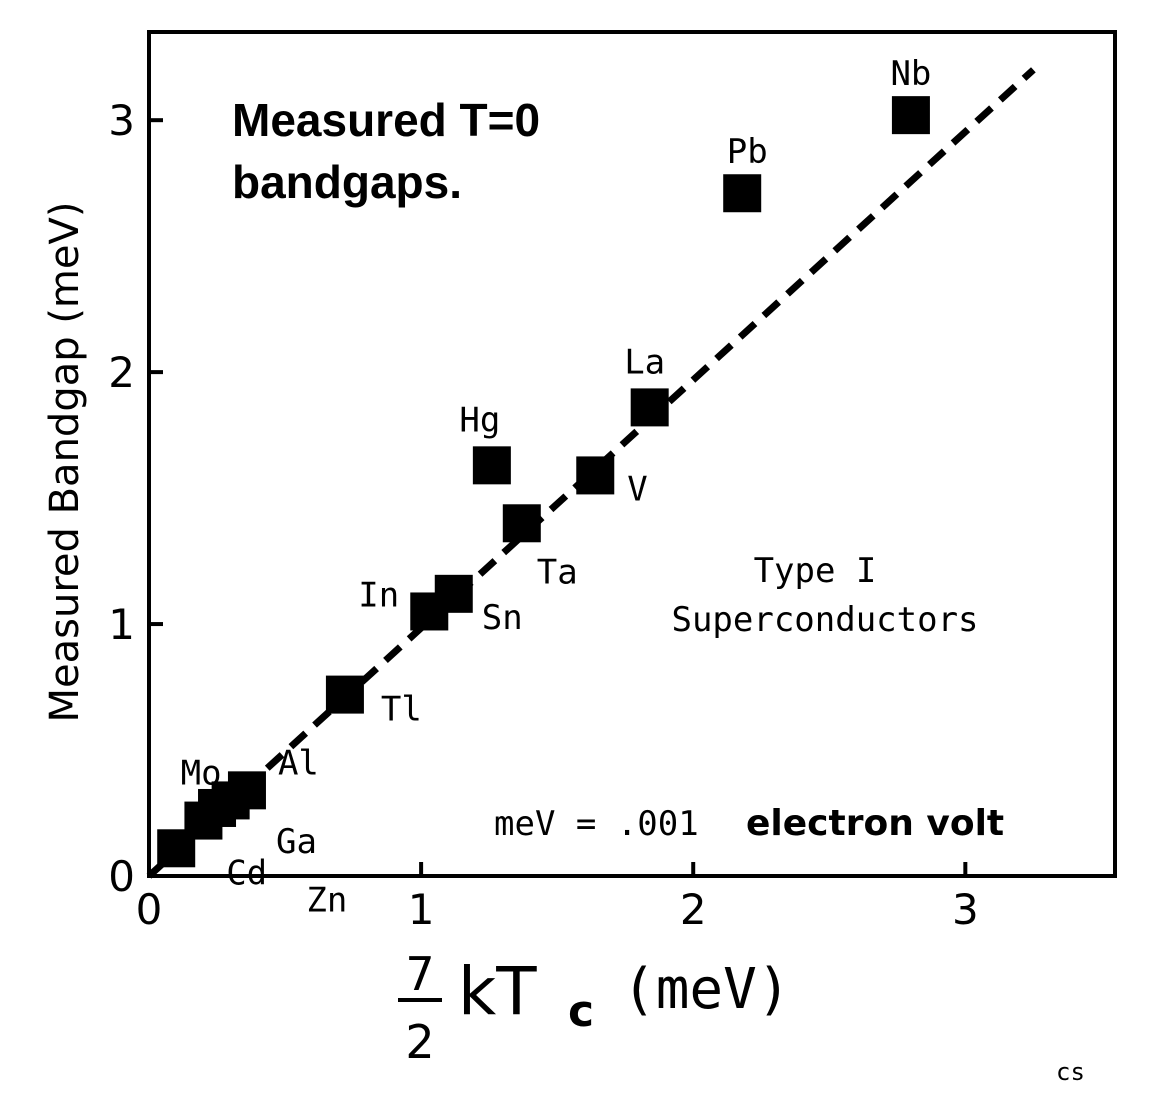  Describe the element at coordinates (298, 763) in the screenshot. I see `point-label-al: Al` at that location.